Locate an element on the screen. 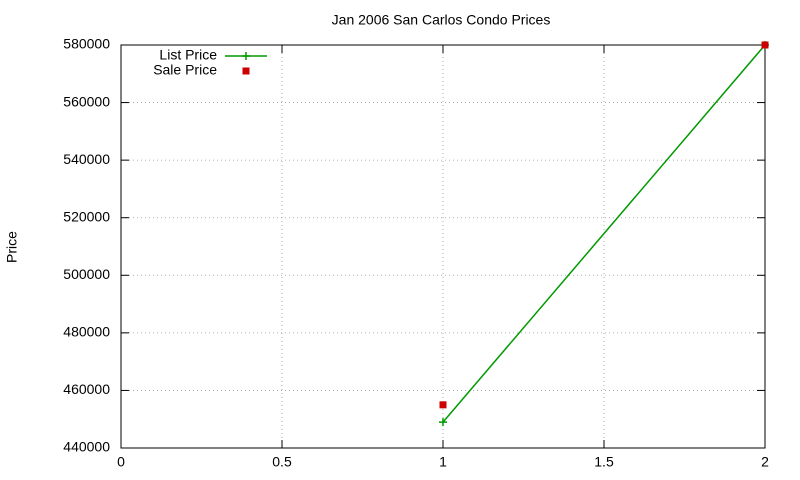 This screenshot has width=800, height=480. y-tick-label: 440000 is located at coordinates (86, 447).